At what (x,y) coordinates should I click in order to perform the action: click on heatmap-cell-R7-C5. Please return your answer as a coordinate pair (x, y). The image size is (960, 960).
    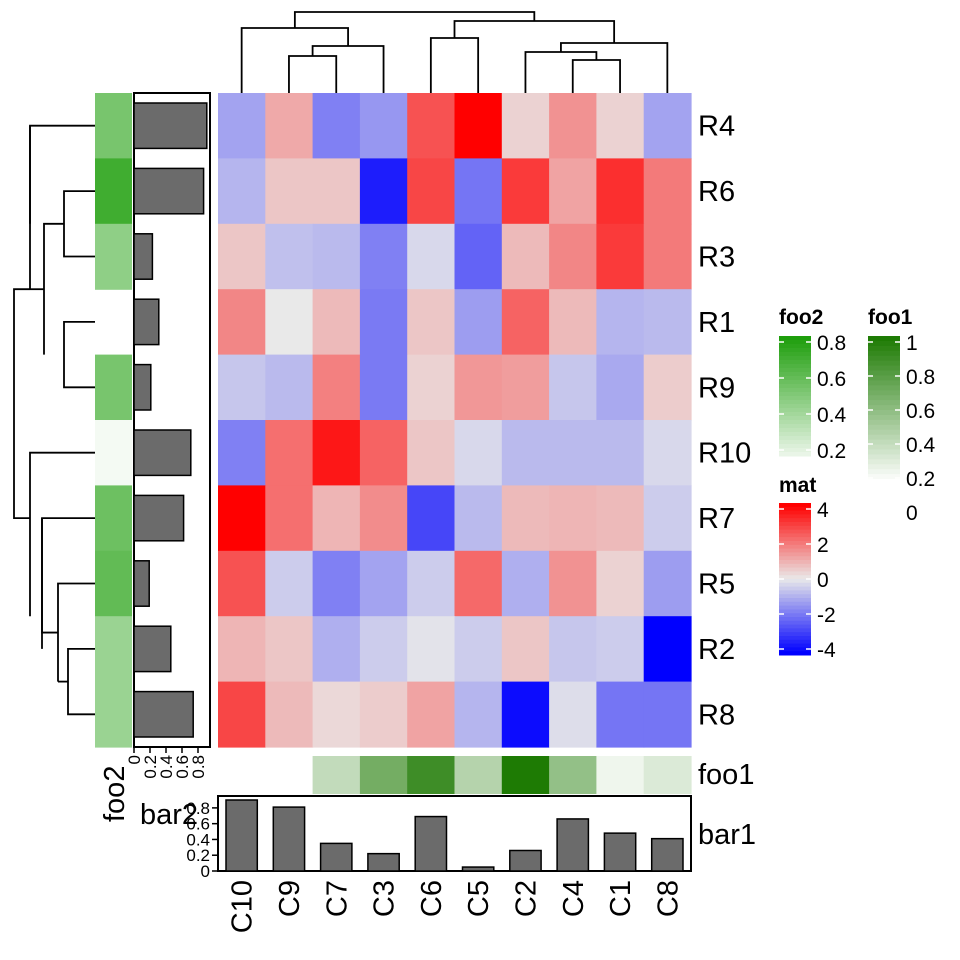
    Looking at the image, I should click on (478, 518).